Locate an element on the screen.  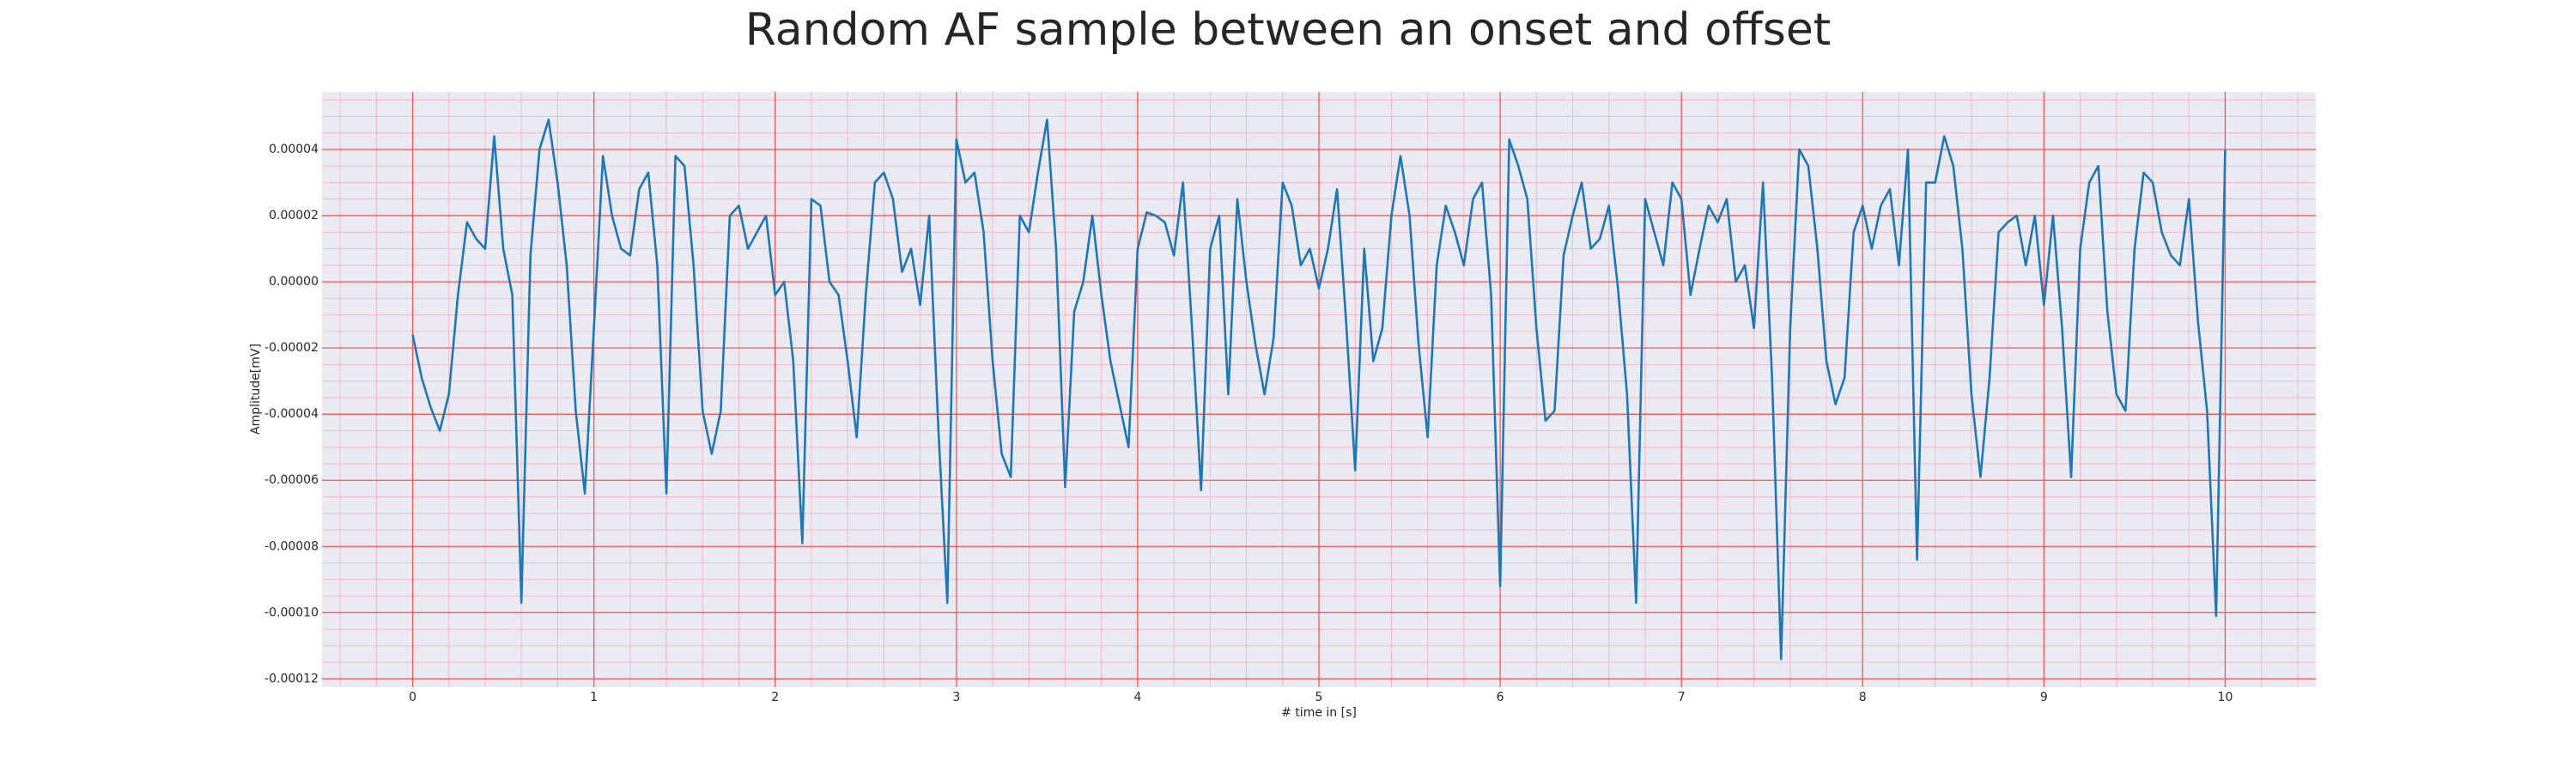
x-axis-label: # time in [s] is located at coordinates (1319, 713).